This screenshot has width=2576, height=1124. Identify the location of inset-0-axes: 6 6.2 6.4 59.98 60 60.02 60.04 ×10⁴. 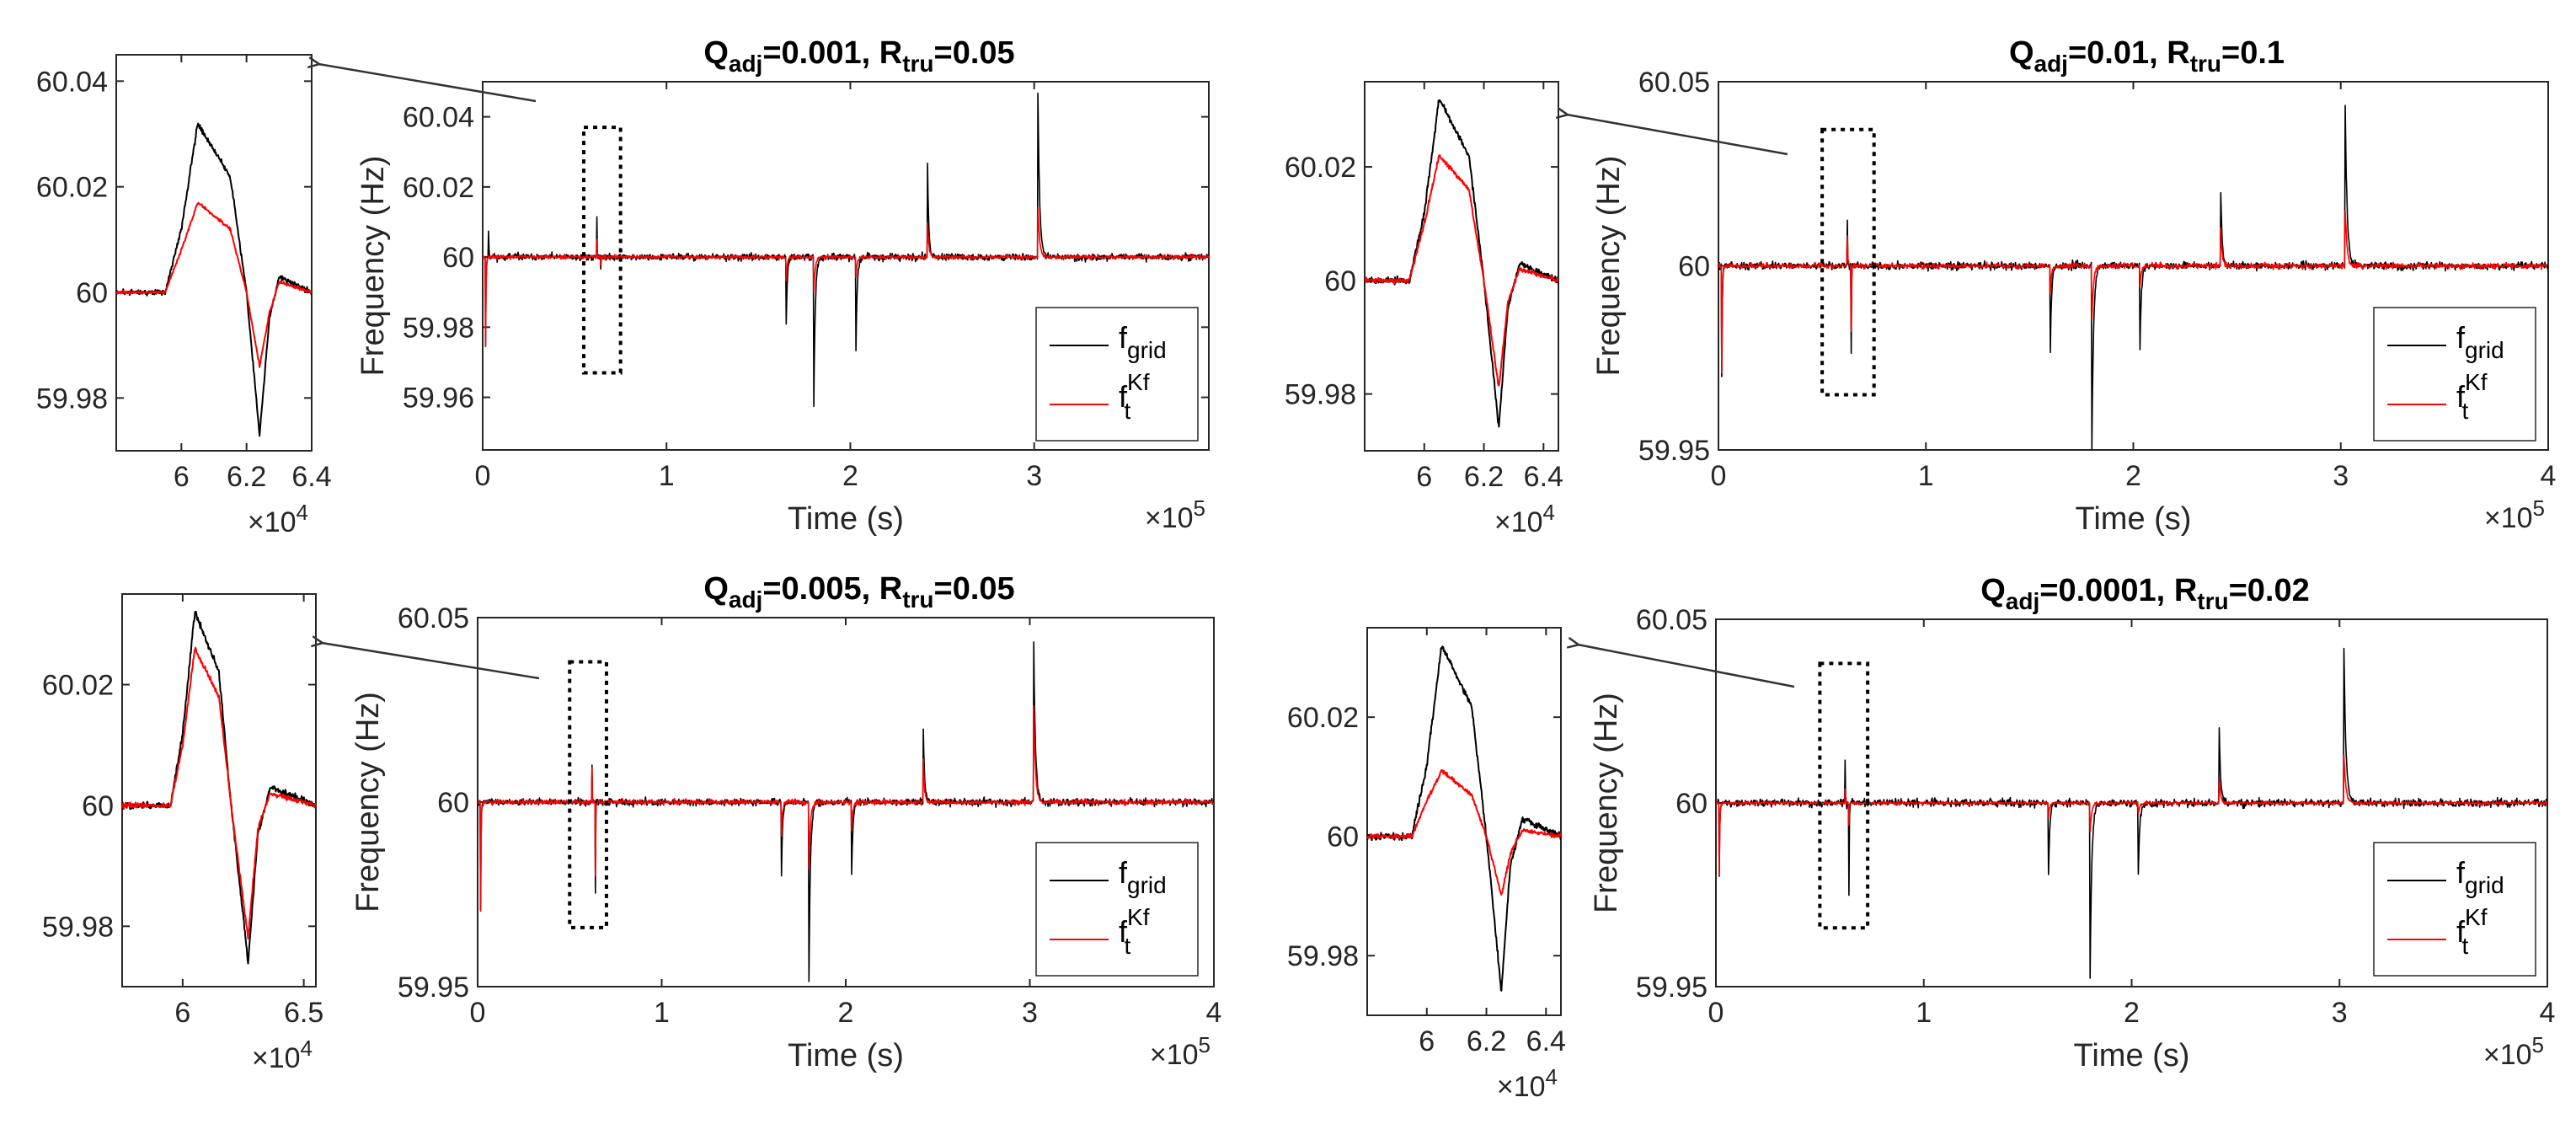
(184, 296).